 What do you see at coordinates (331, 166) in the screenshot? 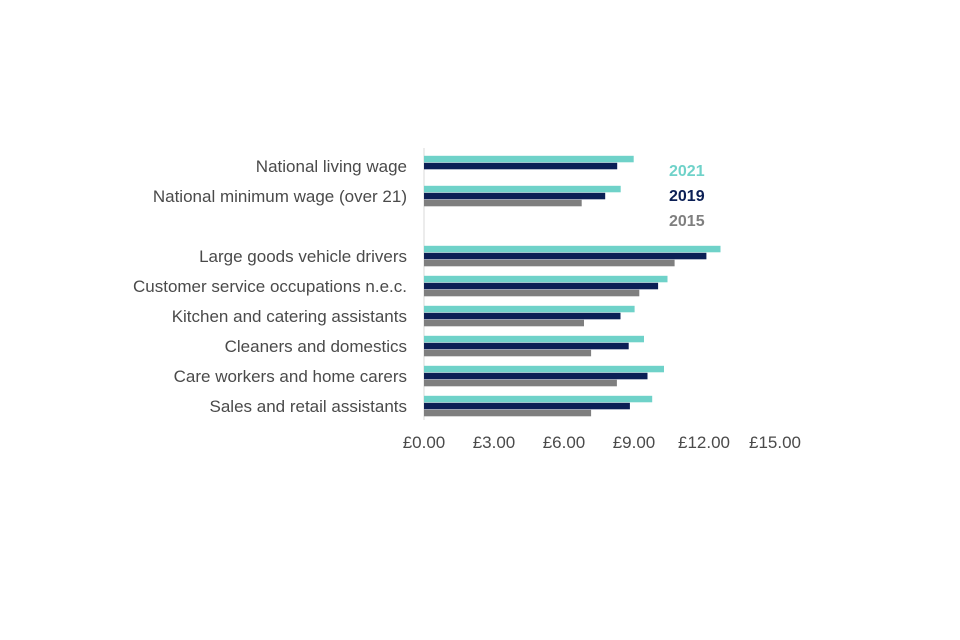
I see `category-label: National living wage` at bounding box center [331, 166].